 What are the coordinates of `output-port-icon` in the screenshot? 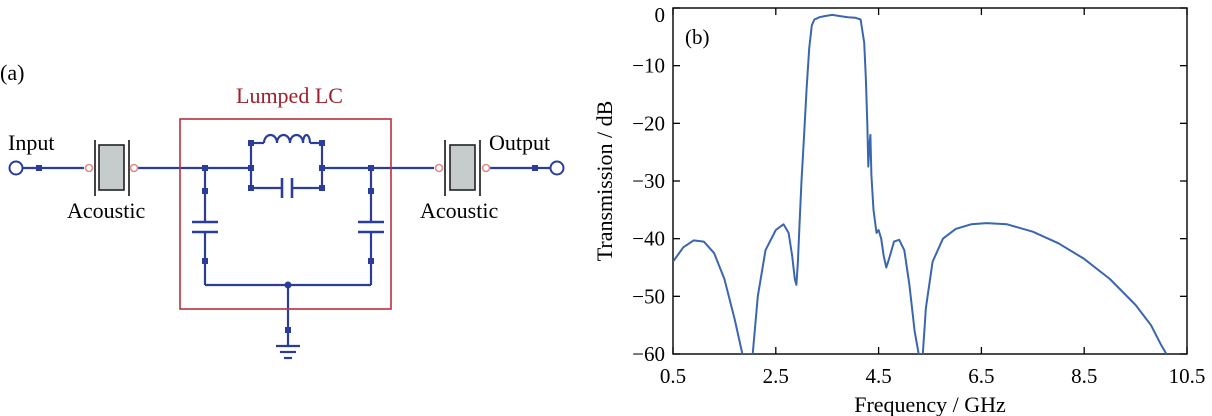 It's located at (557, 168).